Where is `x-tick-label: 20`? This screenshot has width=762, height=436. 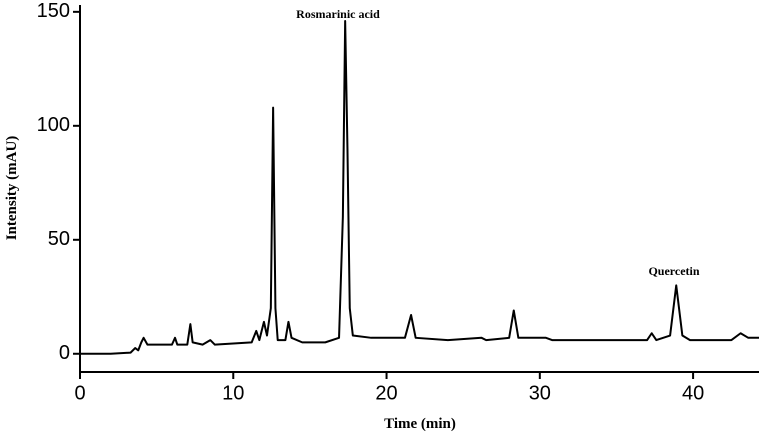 x-tick-label: 20 is located at coordinates (386, 393).